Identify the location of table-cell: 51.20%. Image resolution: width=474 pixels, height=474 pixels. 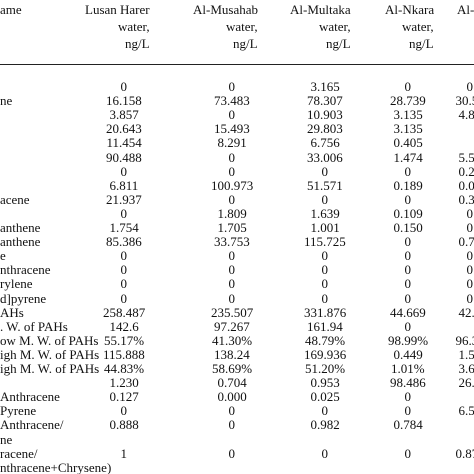
(325, 368).